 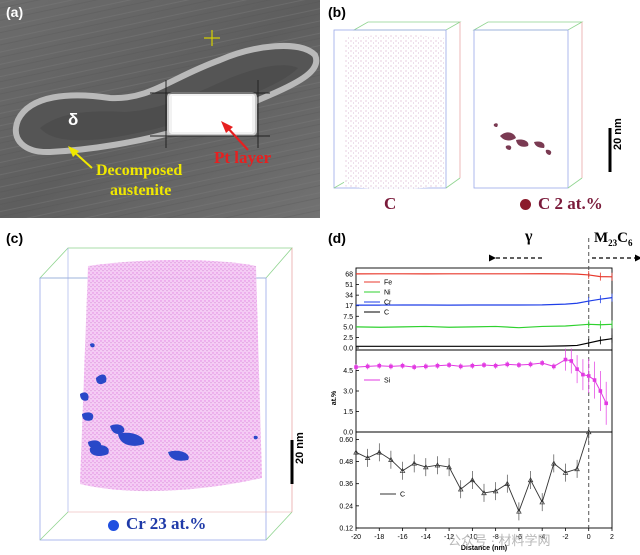 I want to click on x-tick-label: -16, so click(x=402, y=537).